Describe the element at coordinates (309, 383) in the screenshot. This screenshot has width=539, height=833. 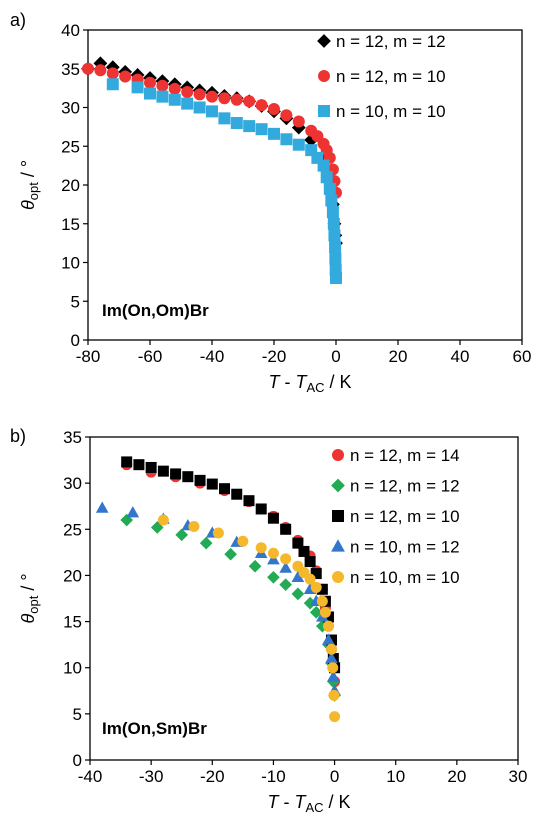
I see `x-axis-label: T - TAC / K` at that location.